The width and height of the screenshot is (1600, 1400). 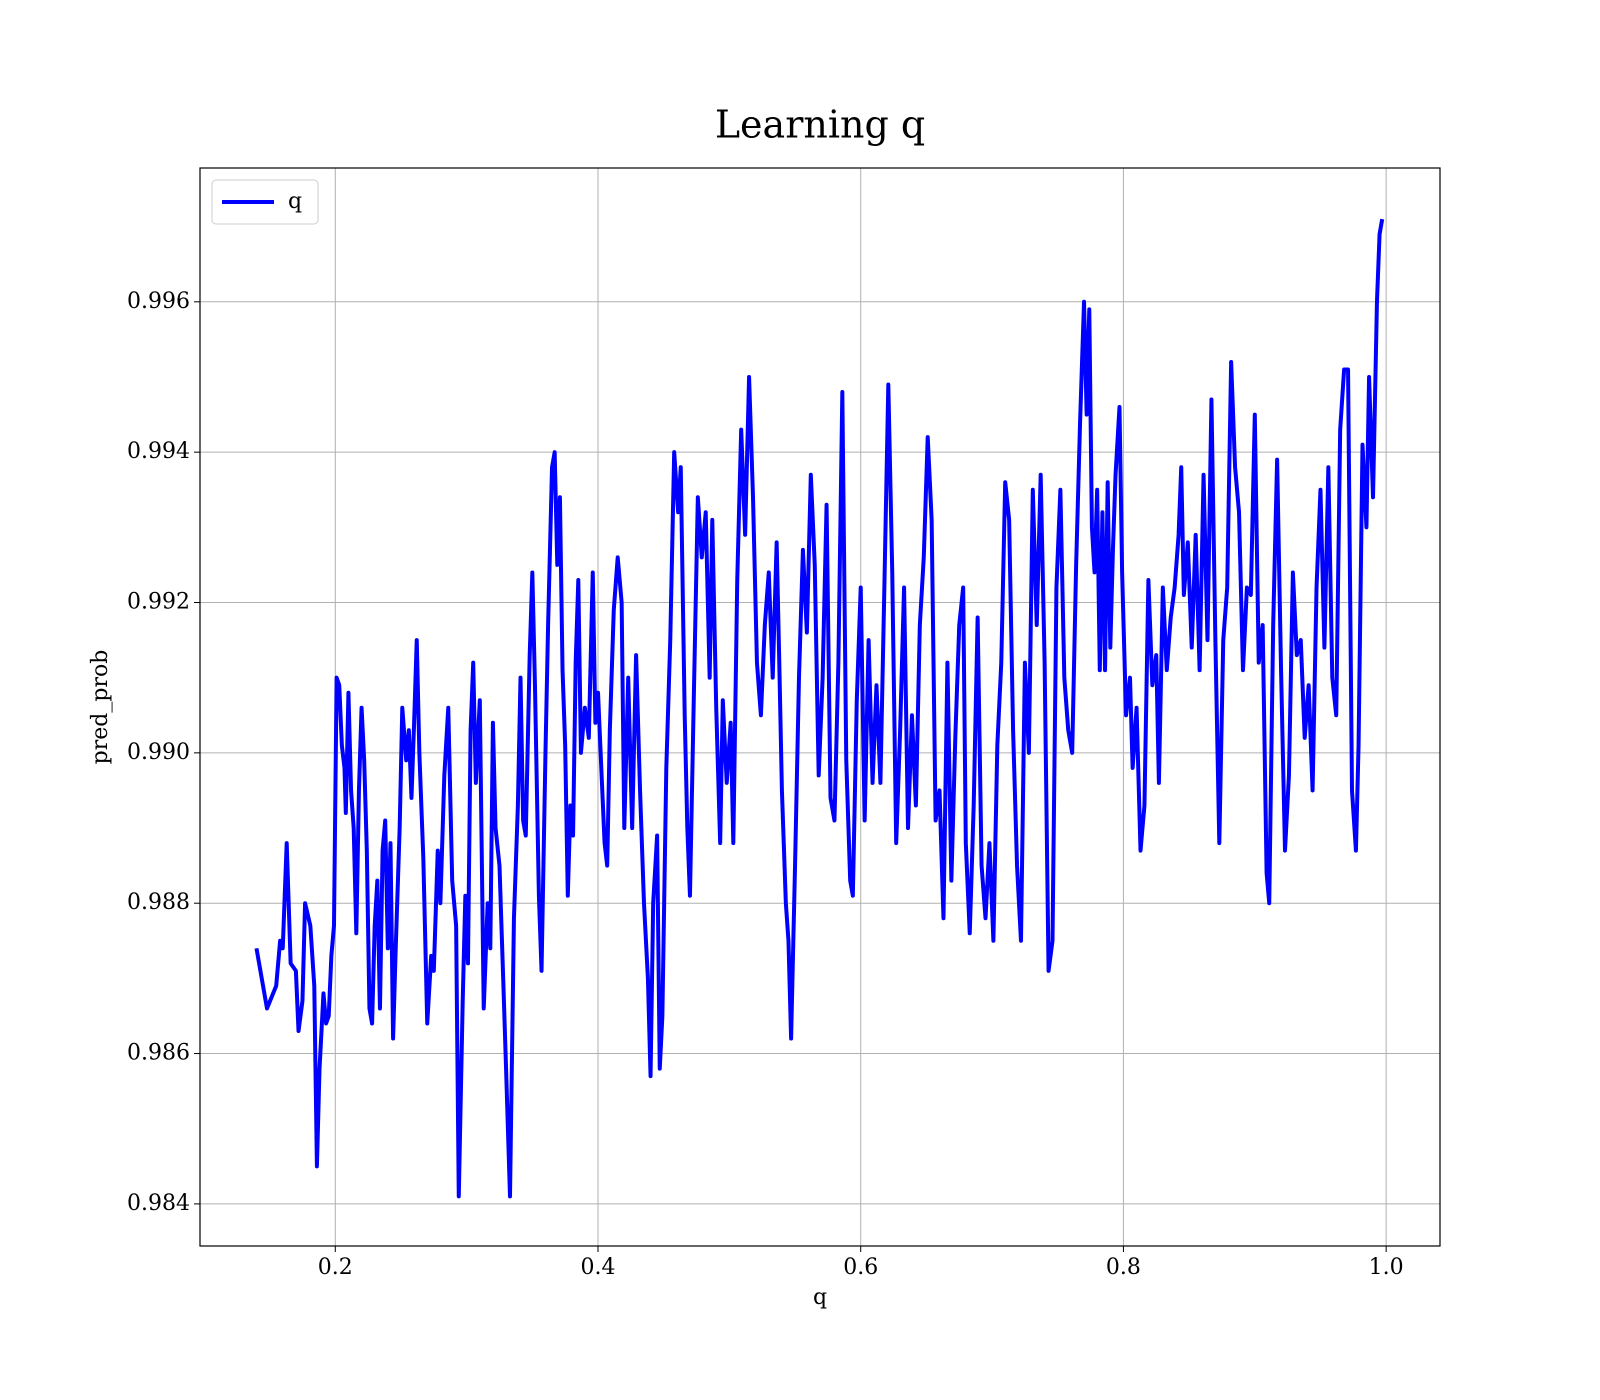 What do you see at coordinates (295, 201) in the screenshot?
I see `legend-label: q` at bounding box center [295, 201].